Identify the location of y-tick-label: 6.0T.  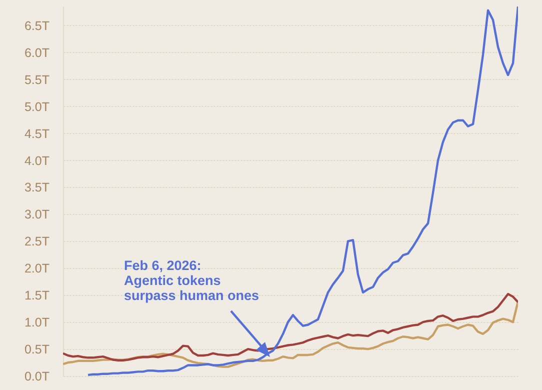
(37, 53).